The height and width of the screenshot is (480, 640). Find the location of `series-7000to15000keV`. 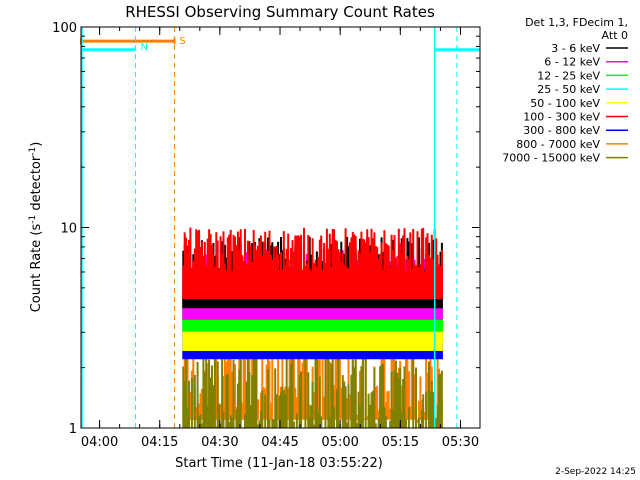

series-7000to15000keV is located at coordinates (312, 390).